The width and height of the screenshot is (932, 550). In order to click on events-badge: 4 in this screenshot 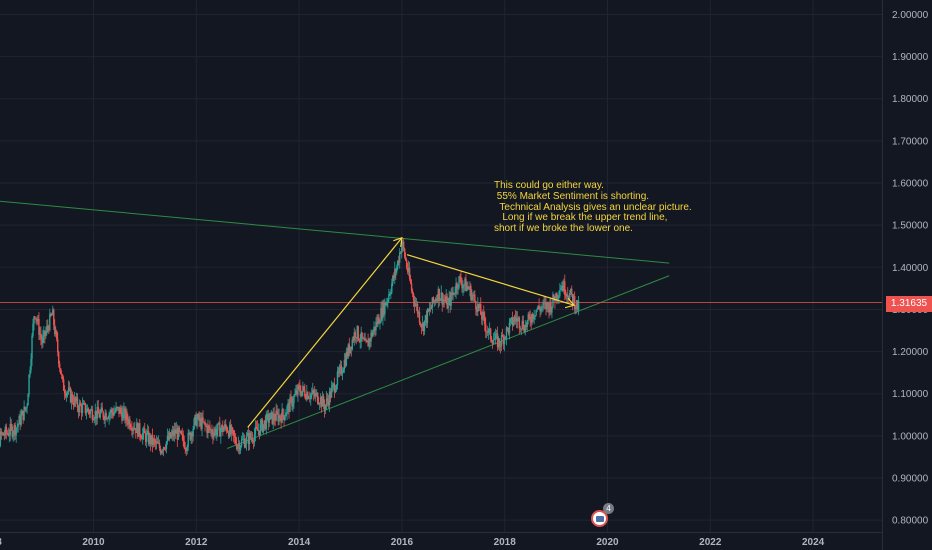, I will do `click(602, 516)`.